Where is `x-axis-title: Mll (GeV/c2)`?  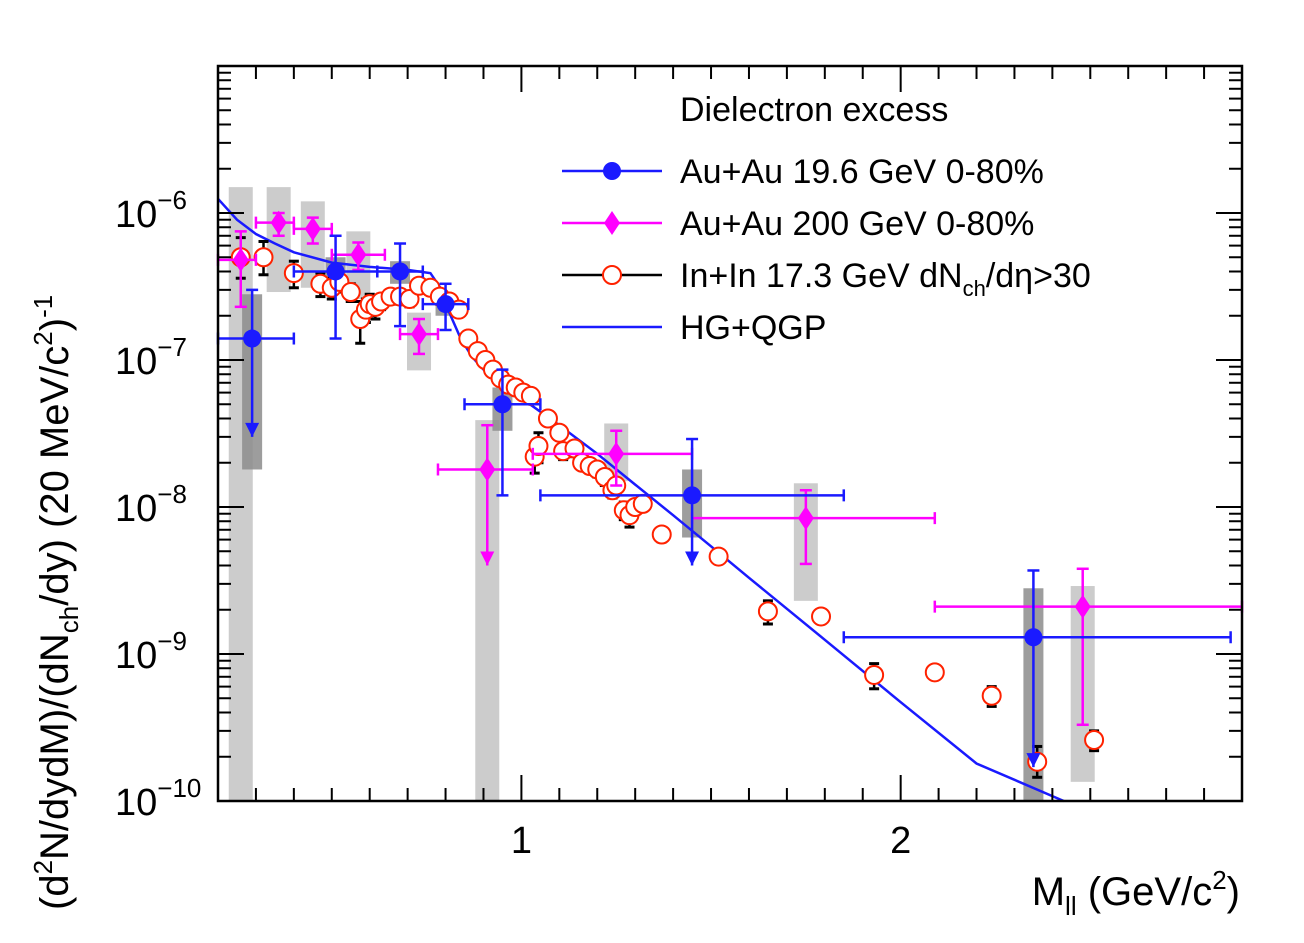
x-axis-title: Mll (GeV/c2) is located at coordinates (1136, 893).